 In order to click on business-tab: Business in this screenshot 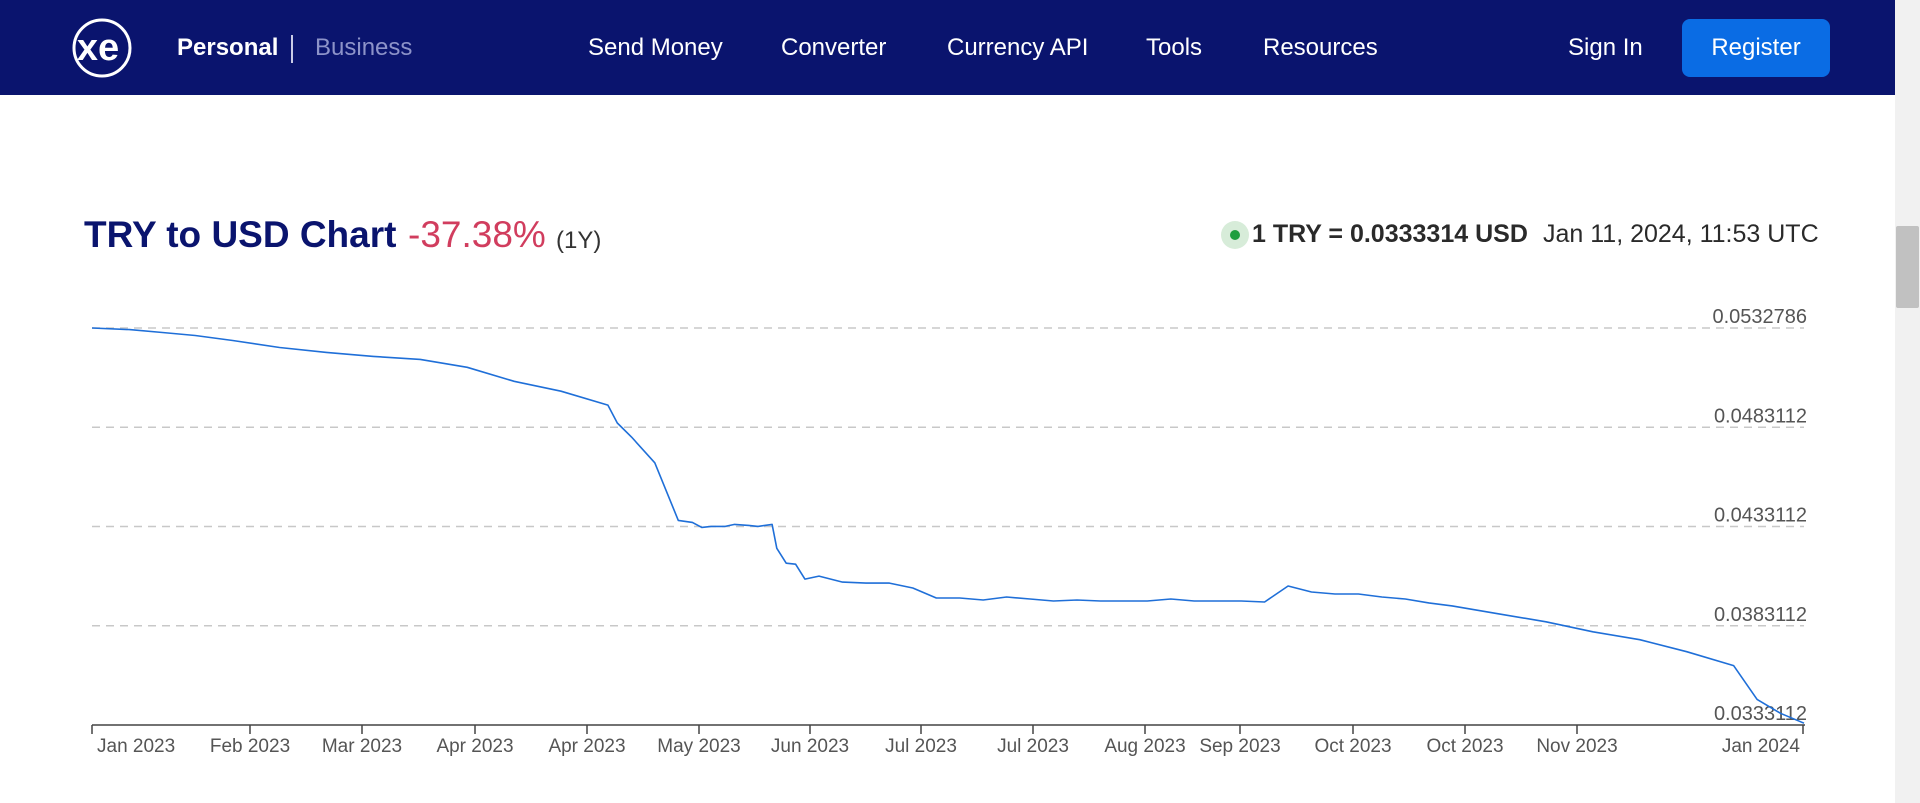, I will do `click(364, 47)`.